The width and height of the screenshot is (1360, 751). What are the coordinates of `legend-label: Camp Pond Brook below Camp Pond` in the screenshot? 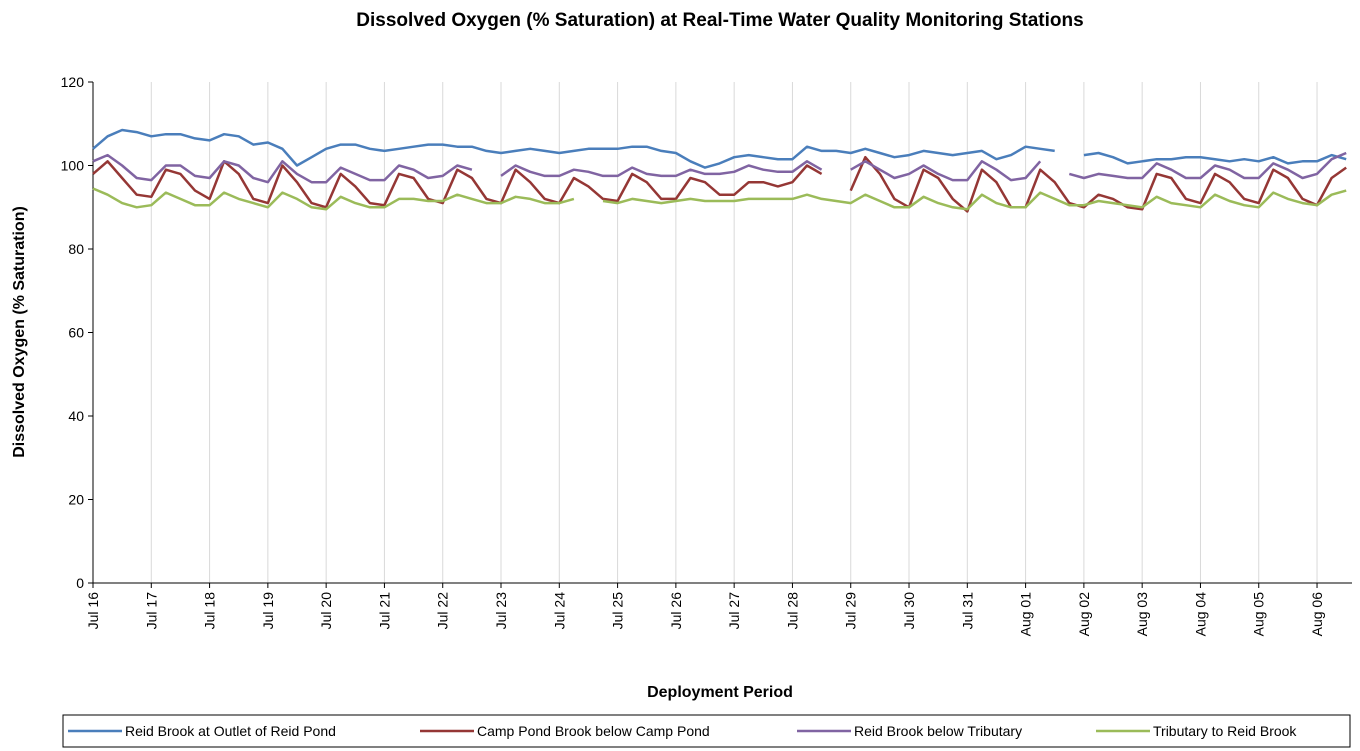 It's located at (593, 731).